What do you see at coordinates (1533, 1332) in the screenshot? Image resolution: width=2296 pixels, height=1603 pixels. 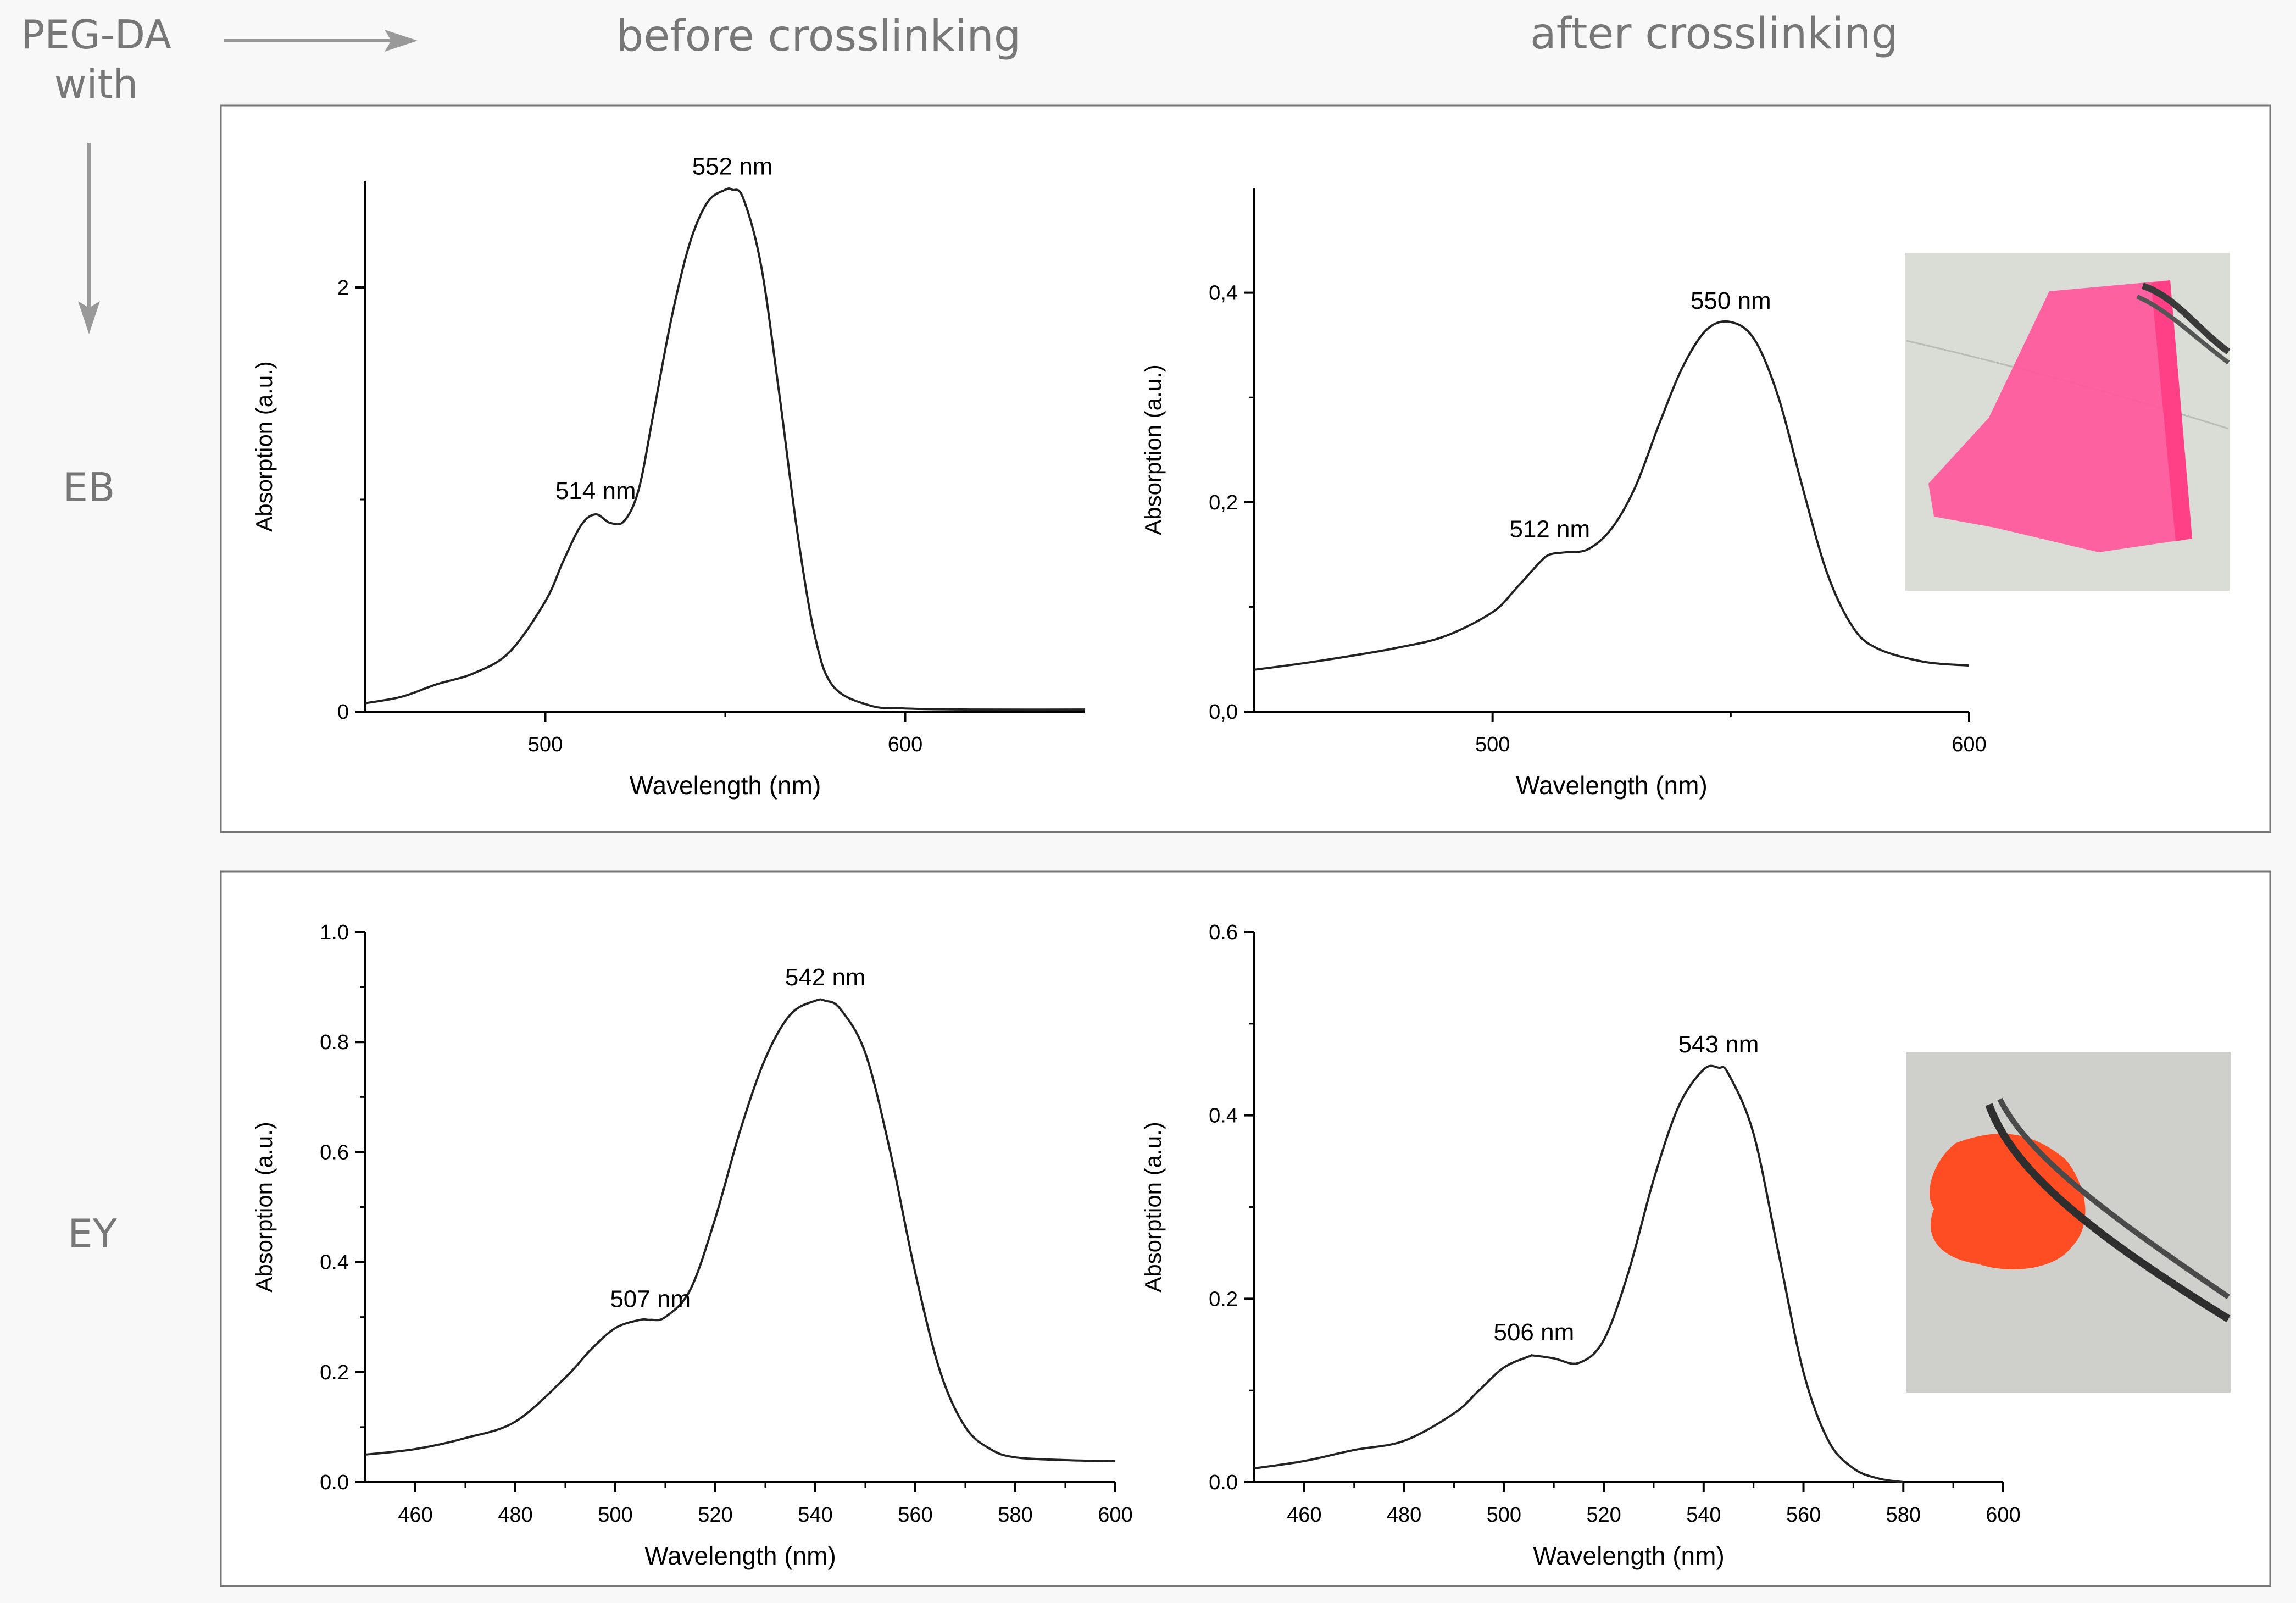 I see `peak-annotation: 506 nm` at bounding box center [1533, 1332].